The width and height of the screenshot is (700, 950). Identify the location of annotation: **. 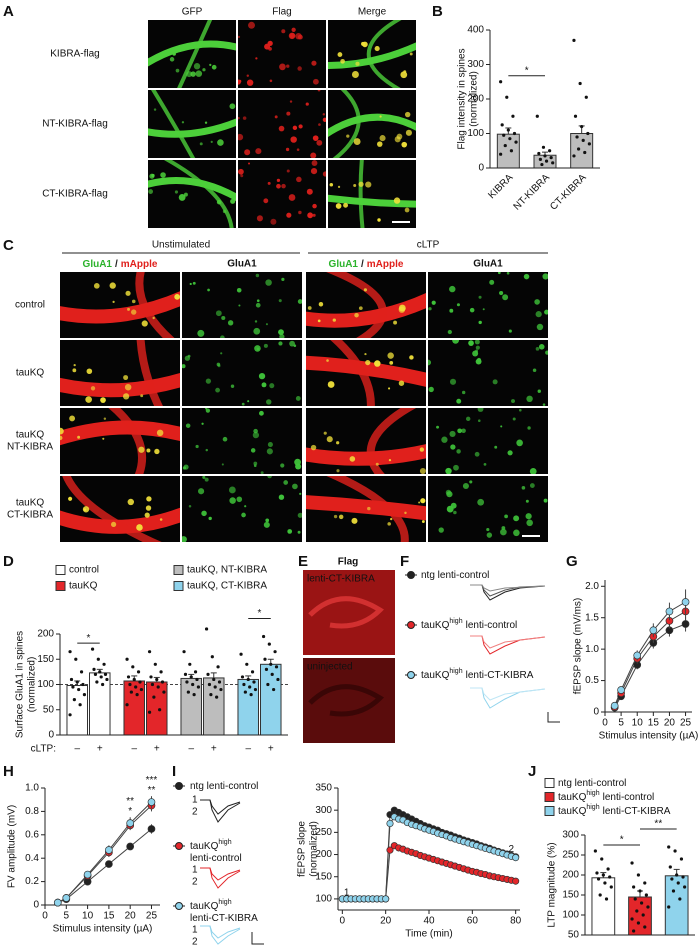
(152, 790).